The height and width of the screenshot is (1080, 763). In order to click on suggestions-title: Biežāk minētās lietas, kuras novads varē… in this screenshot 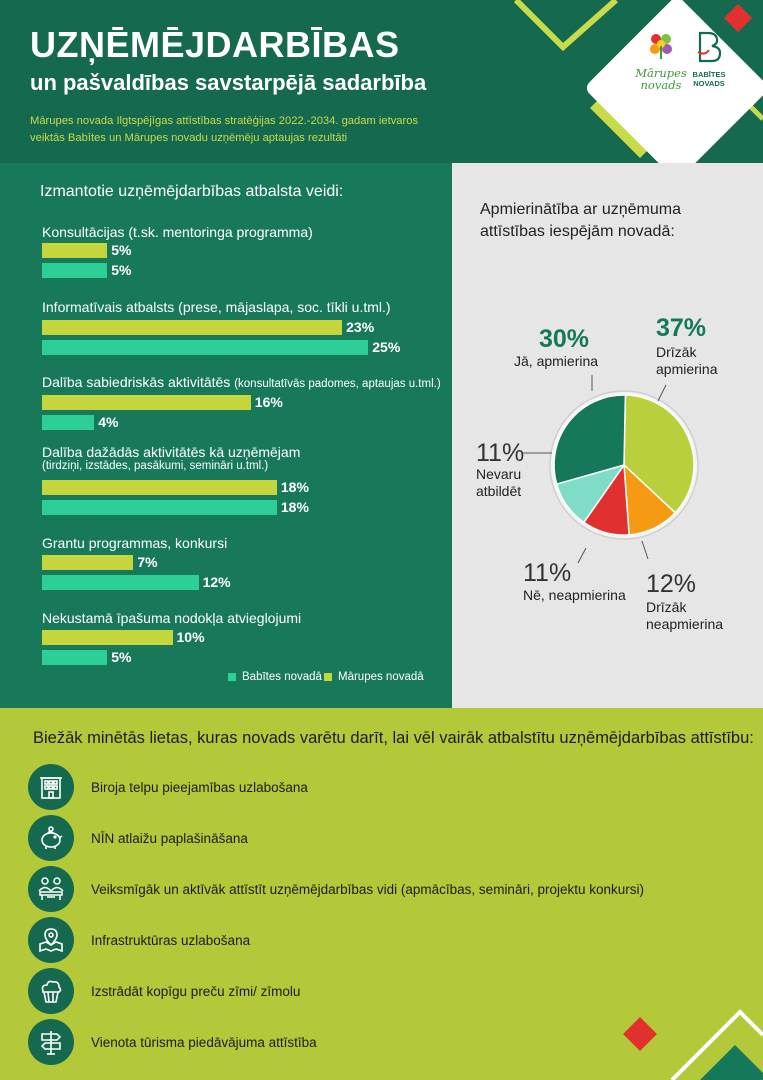, I will do `click(393, 738)`.